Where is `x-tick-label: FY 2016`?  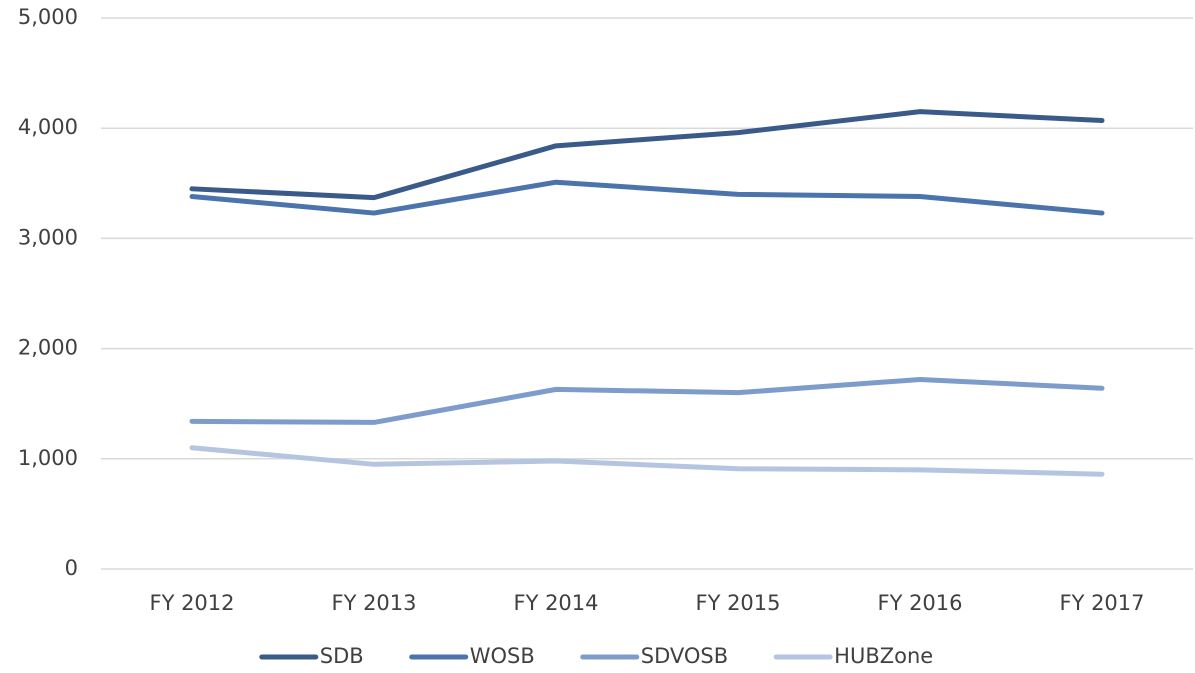
x-tick-label: FY 2016 is located at coordinates (919, 603).